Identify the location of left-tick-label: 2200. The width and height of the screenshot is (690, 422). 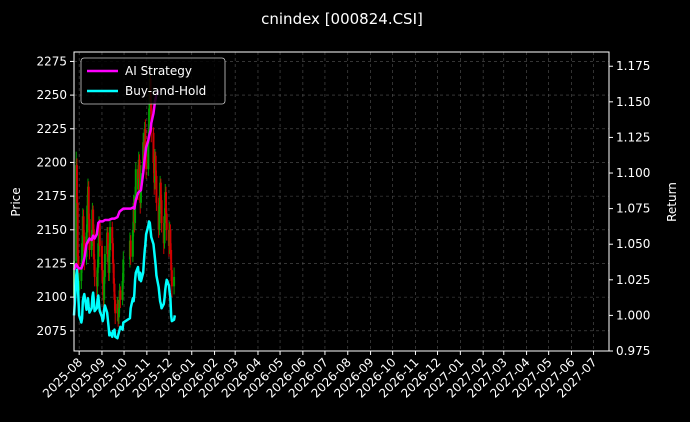
(51, 162).